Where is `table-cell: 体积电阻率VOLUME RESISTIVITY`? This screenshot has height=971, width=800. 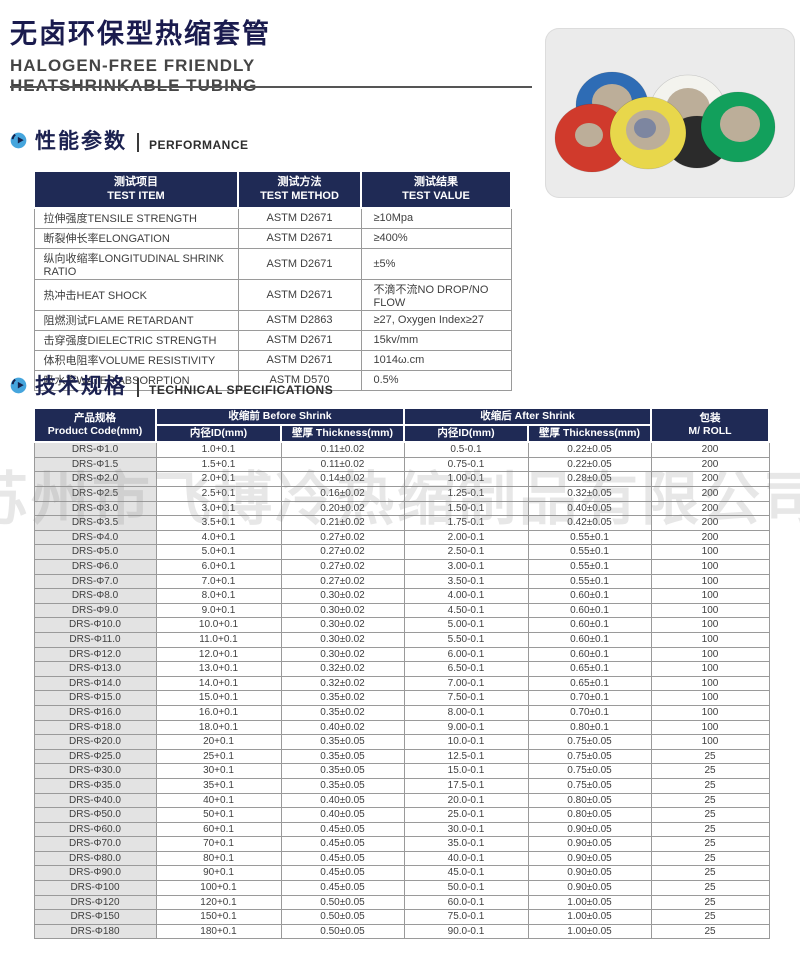
table-cell: 体积电阻率VOLUME RESISTIVITY is located at coordinates (136, 360).